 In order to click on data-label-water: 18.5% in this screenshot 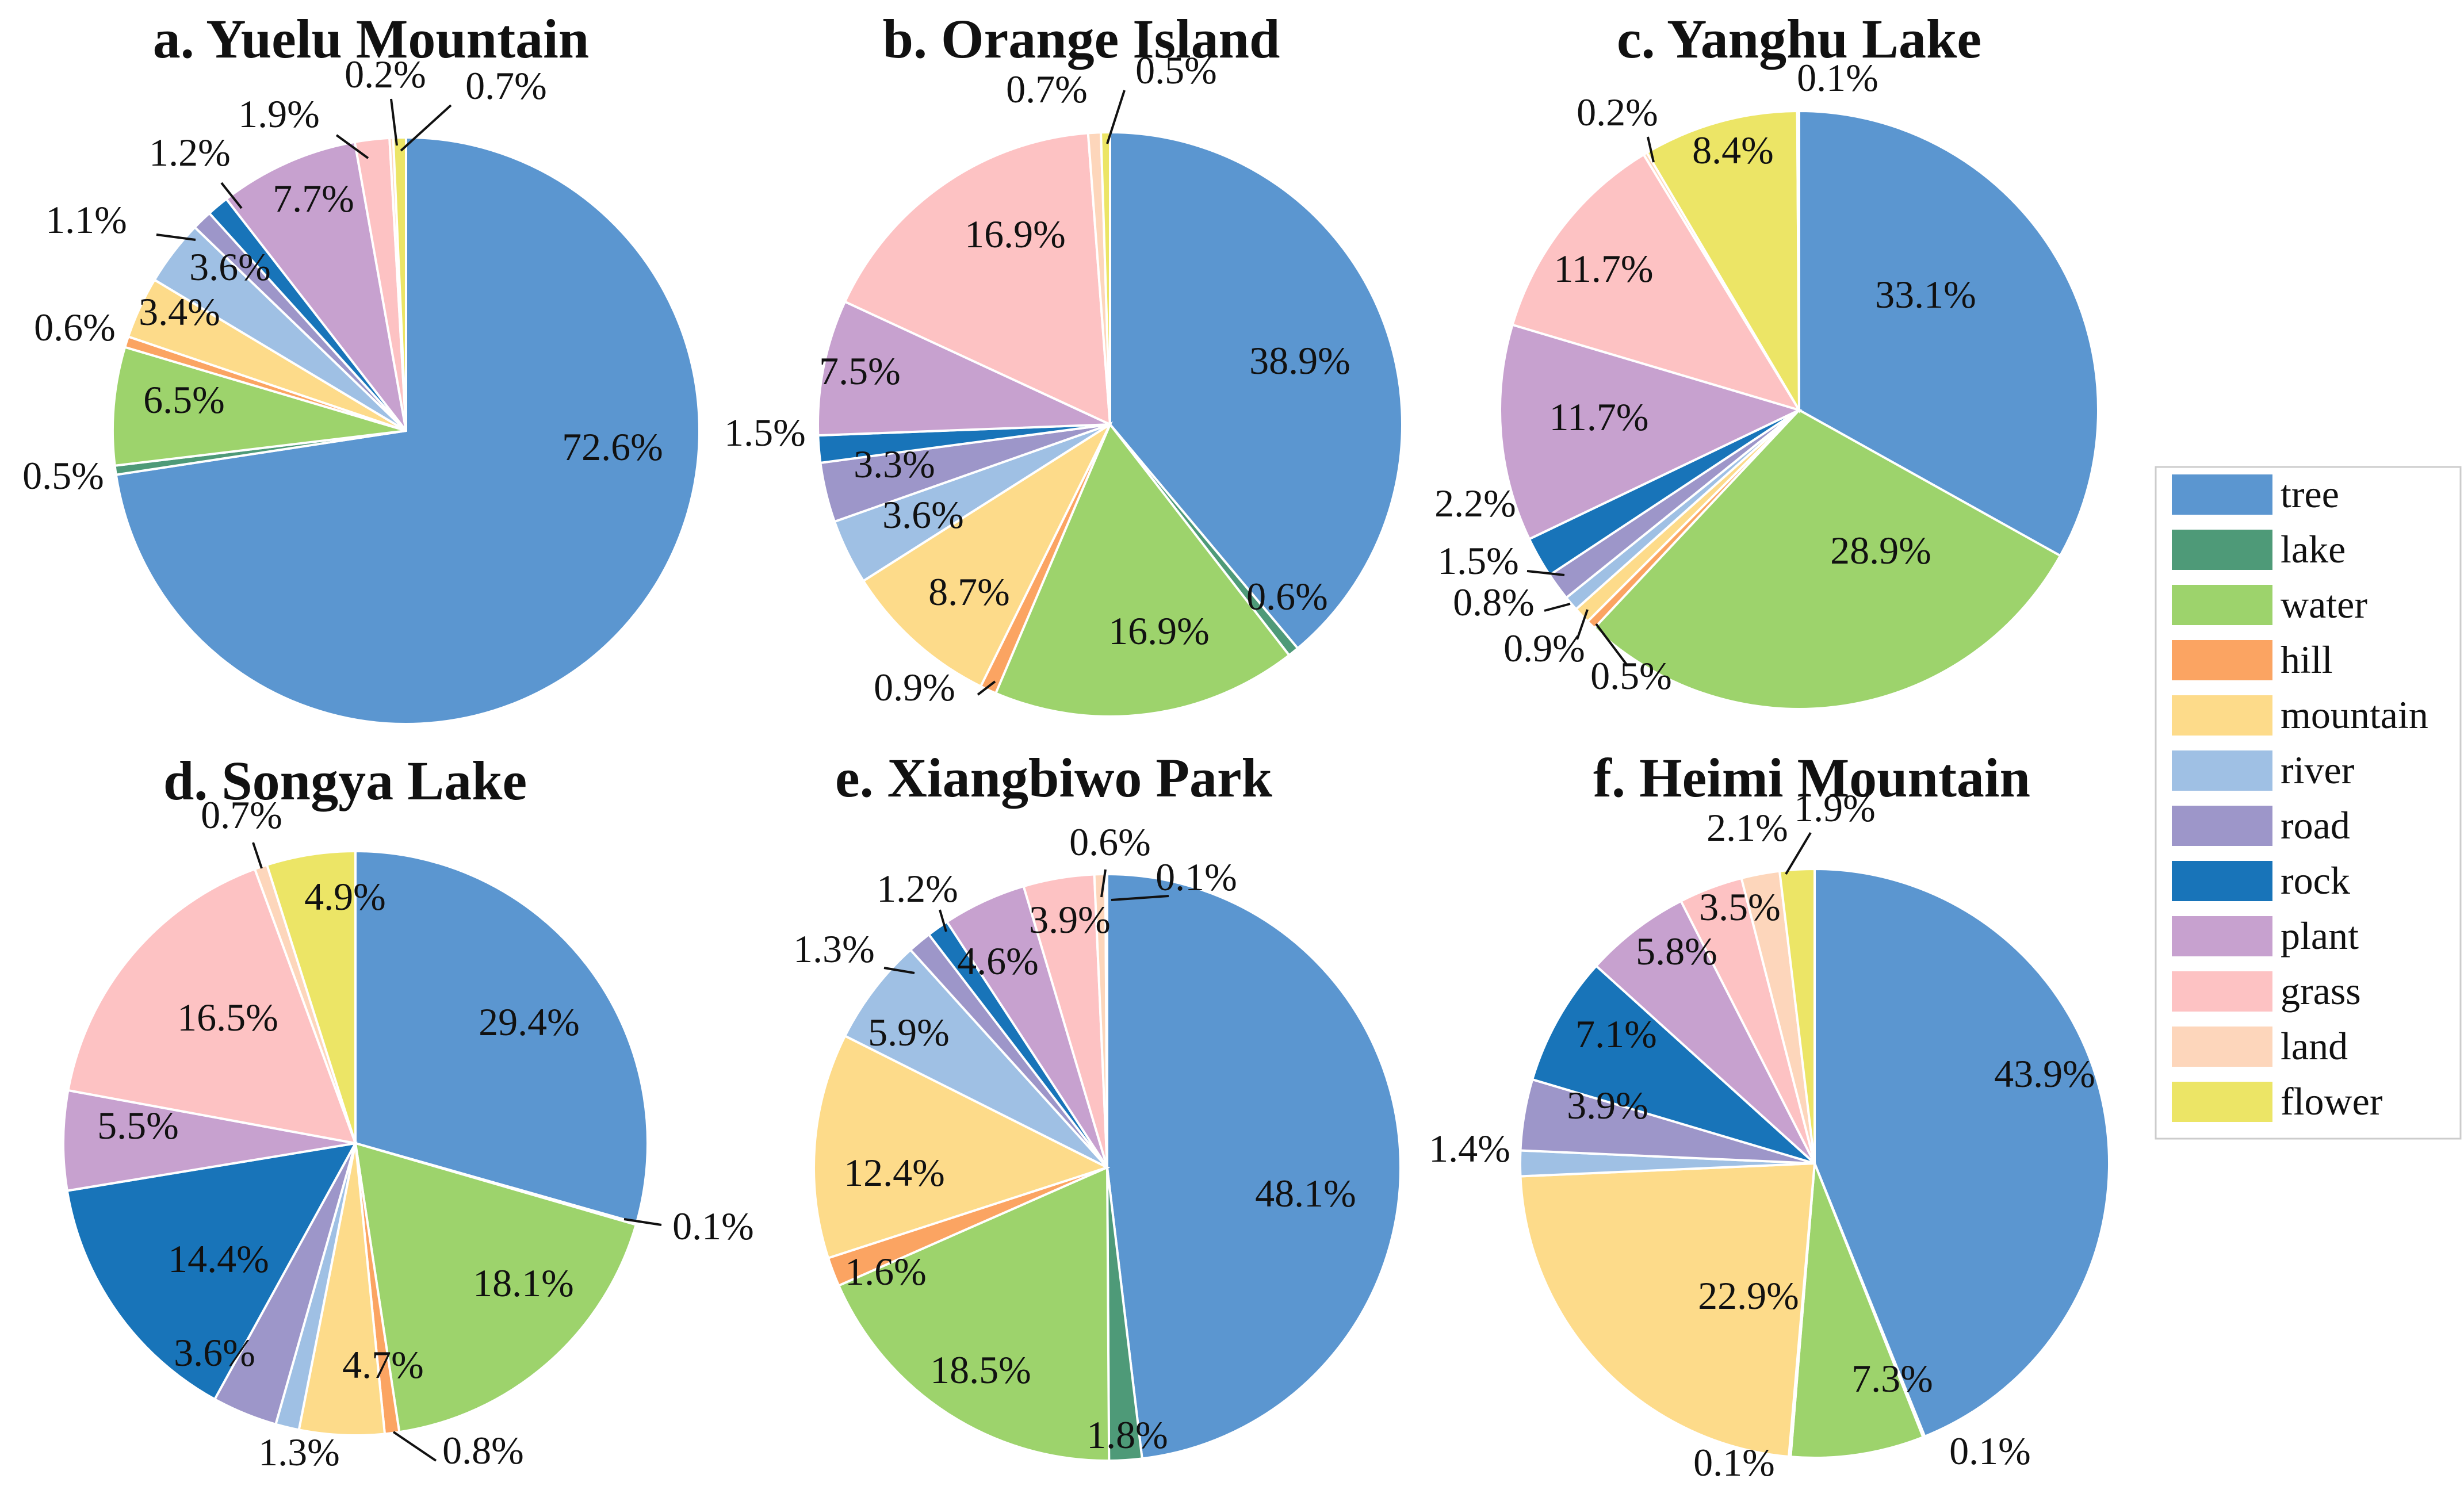, I will do `click(980, 1370)`.